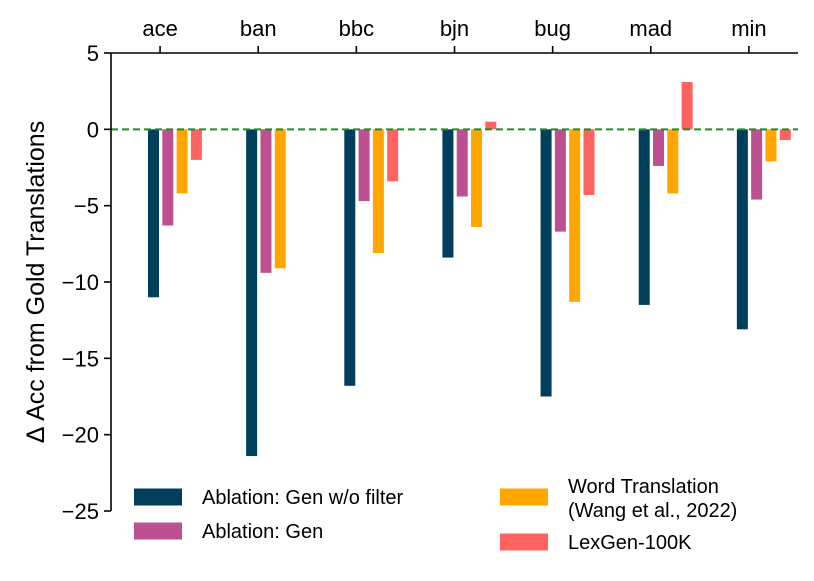 Image resolution: width=814 pixels, height=581 pixels. I want to click on legend-label-line: (Wang et al., 2022), so click(652, 511).